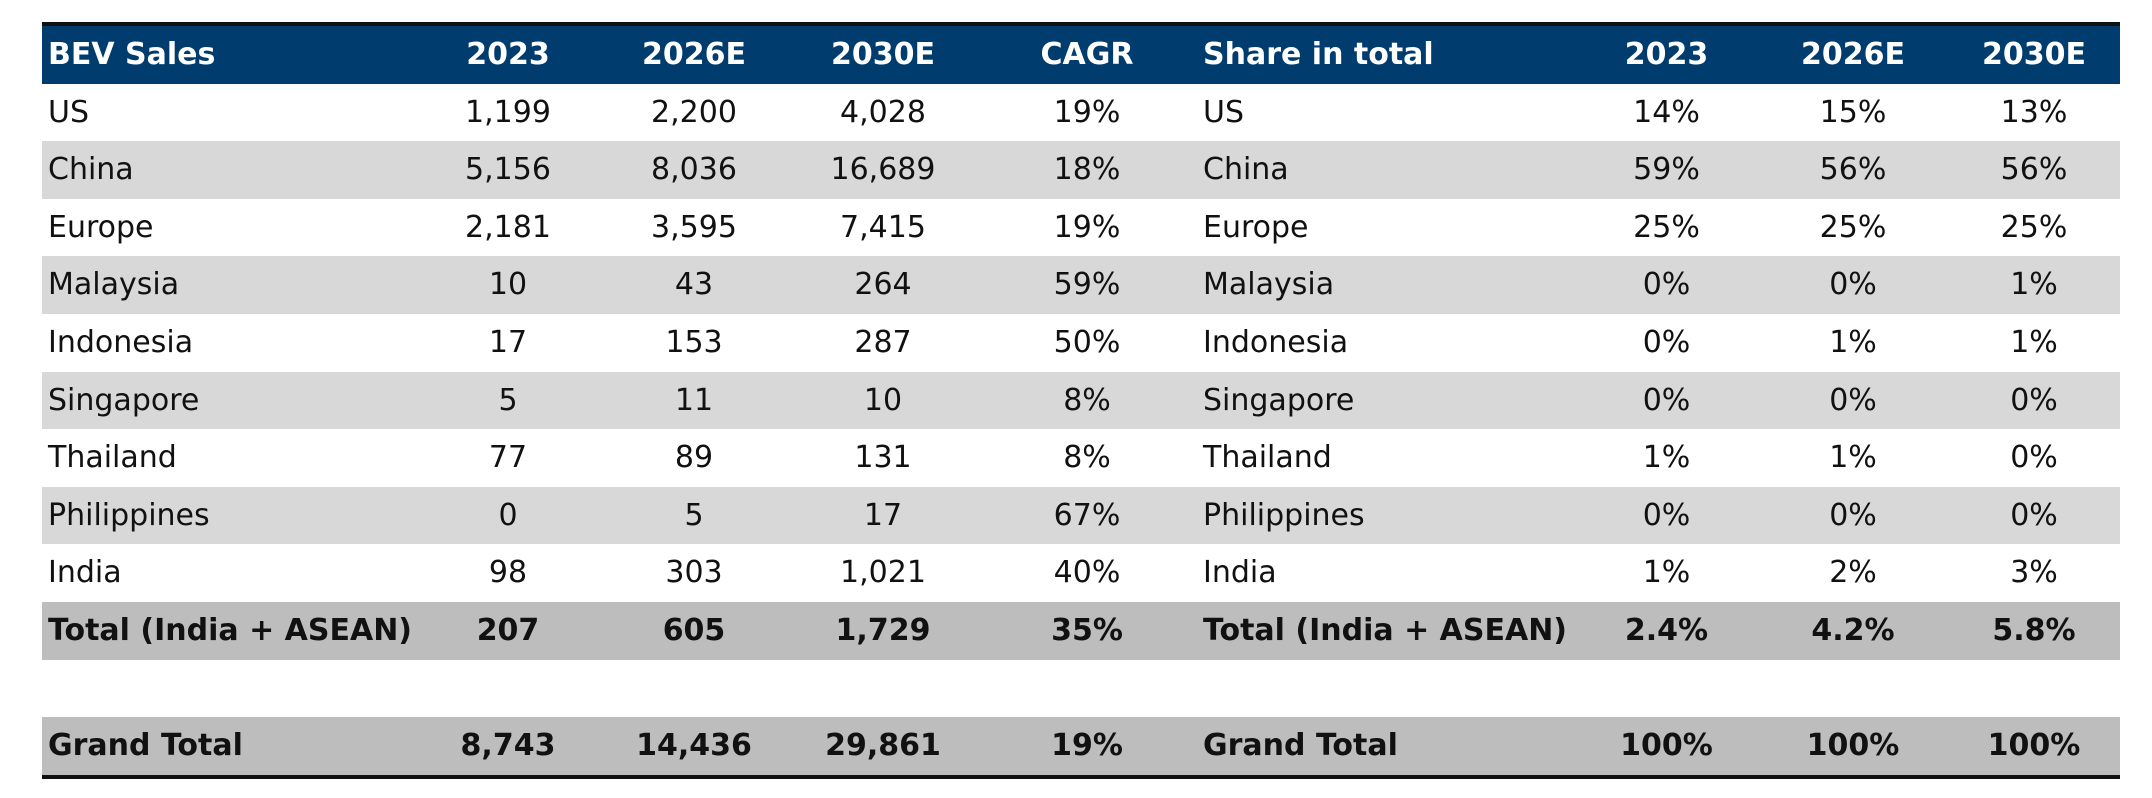 The height and width of the screenshot is (798, 2152). What do you see at coordinates (508, 573) in the screenshot?
I see `sales-2023-cell: 98` at bounding box center [508, 573].